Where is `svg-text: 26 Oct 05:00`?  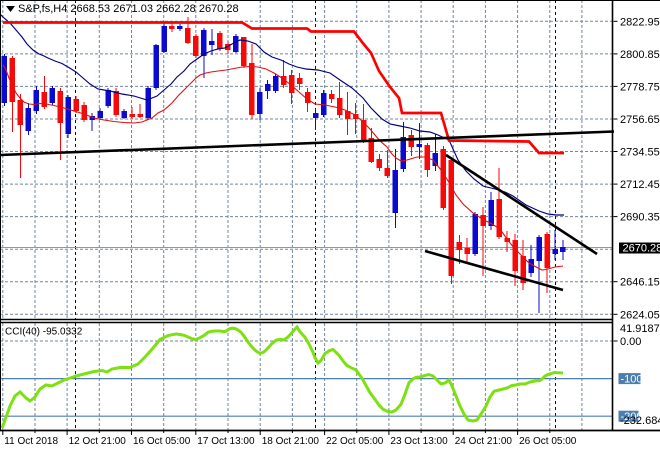 svg-text: 26 Oct 05:00 is located at coordinates (548, 441).